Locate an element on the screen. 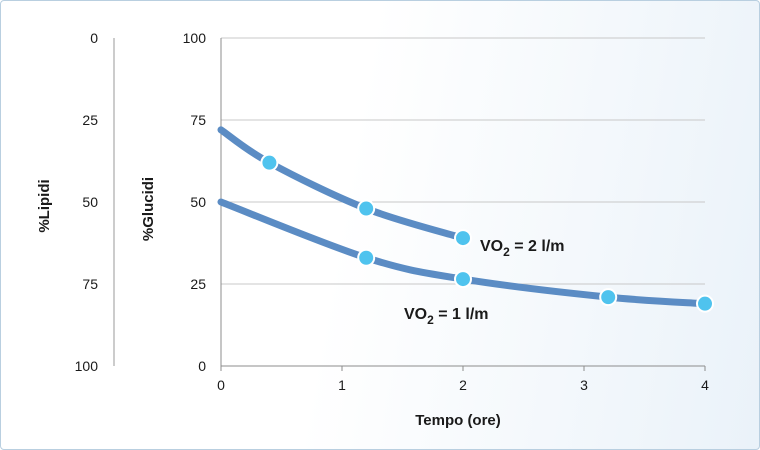 This screenshot has height=450, width=760. secondary-y-tick-label: 25 is located at coordinates (90, 120).